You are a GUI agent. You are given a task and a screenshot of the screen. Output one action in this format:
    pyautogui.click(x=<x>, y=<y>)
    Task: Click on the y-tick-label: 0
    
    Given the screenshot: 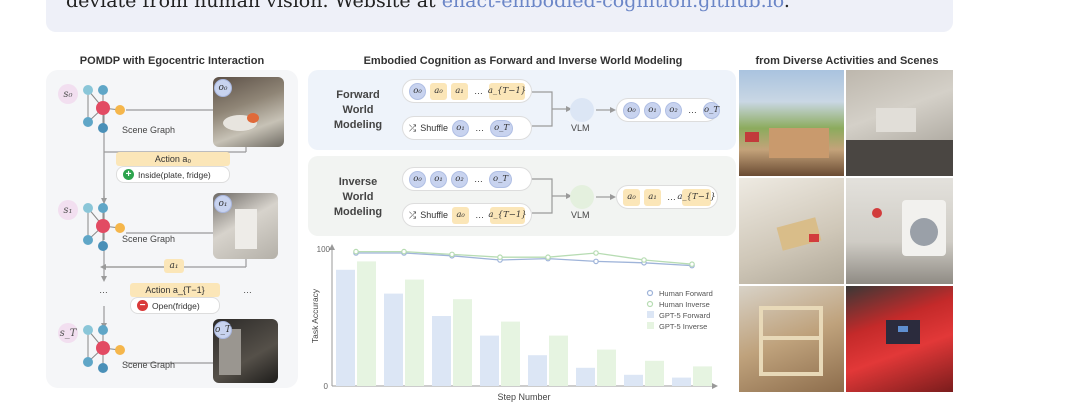 What is the action you would take?
    pyautogui.click(x=326, y=386)
    